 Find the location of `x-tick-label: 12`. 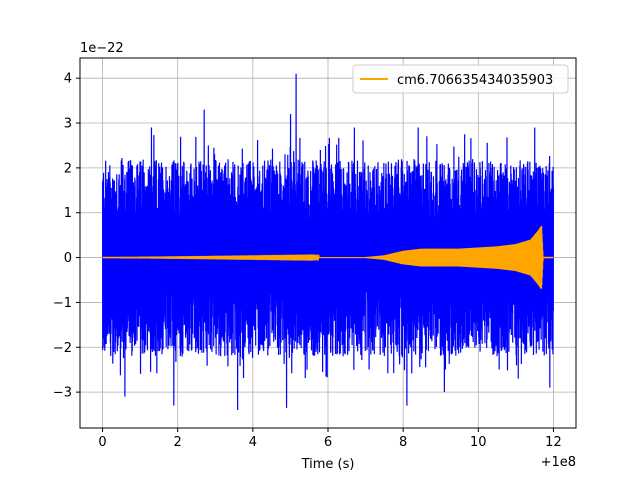

x-tick-label: 12 is located at coordinates (553, 442).